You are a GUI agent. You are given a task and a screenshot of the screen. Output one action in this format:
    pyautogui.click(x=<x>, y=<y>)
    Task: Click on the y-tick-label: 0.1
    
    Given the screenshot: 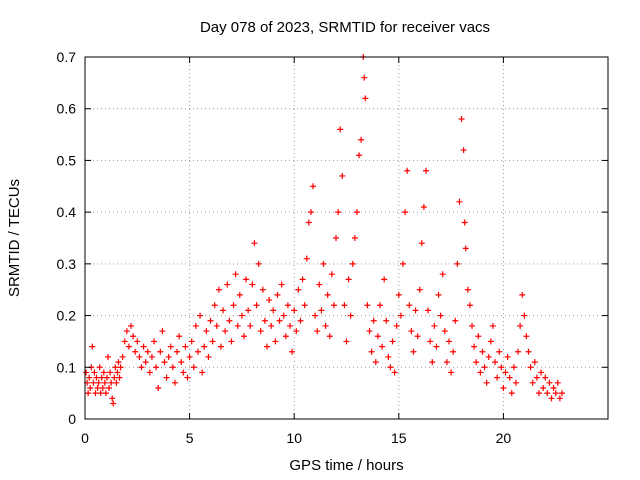 What is the action you would take?
    pyautogui.click(x=67, y=367)
    